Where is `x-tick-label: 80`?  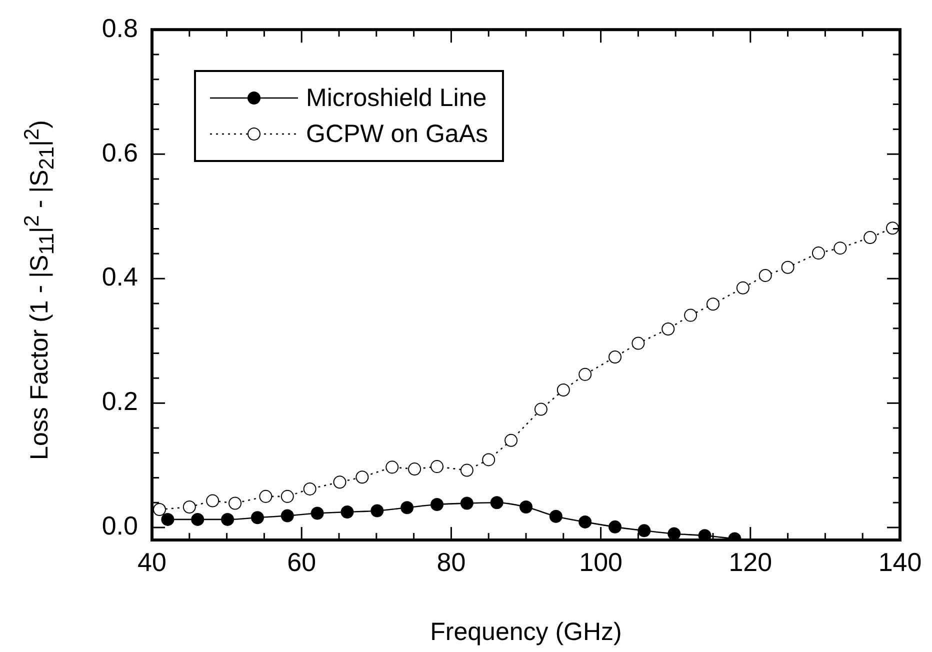
x-tick-label: 80 is located at coordinates (451, 561).